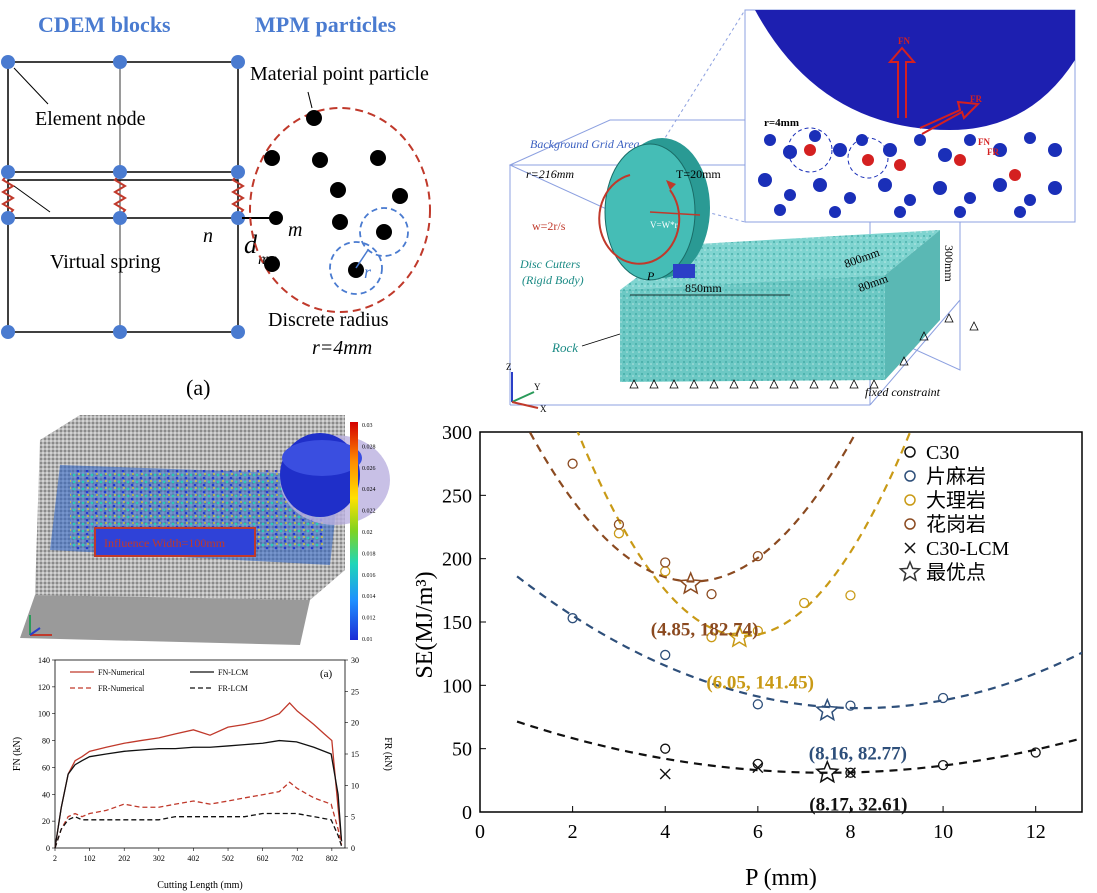  Describe the element at coordinates (208, 236) in the screenshot. I see `n-label: n` at that location.